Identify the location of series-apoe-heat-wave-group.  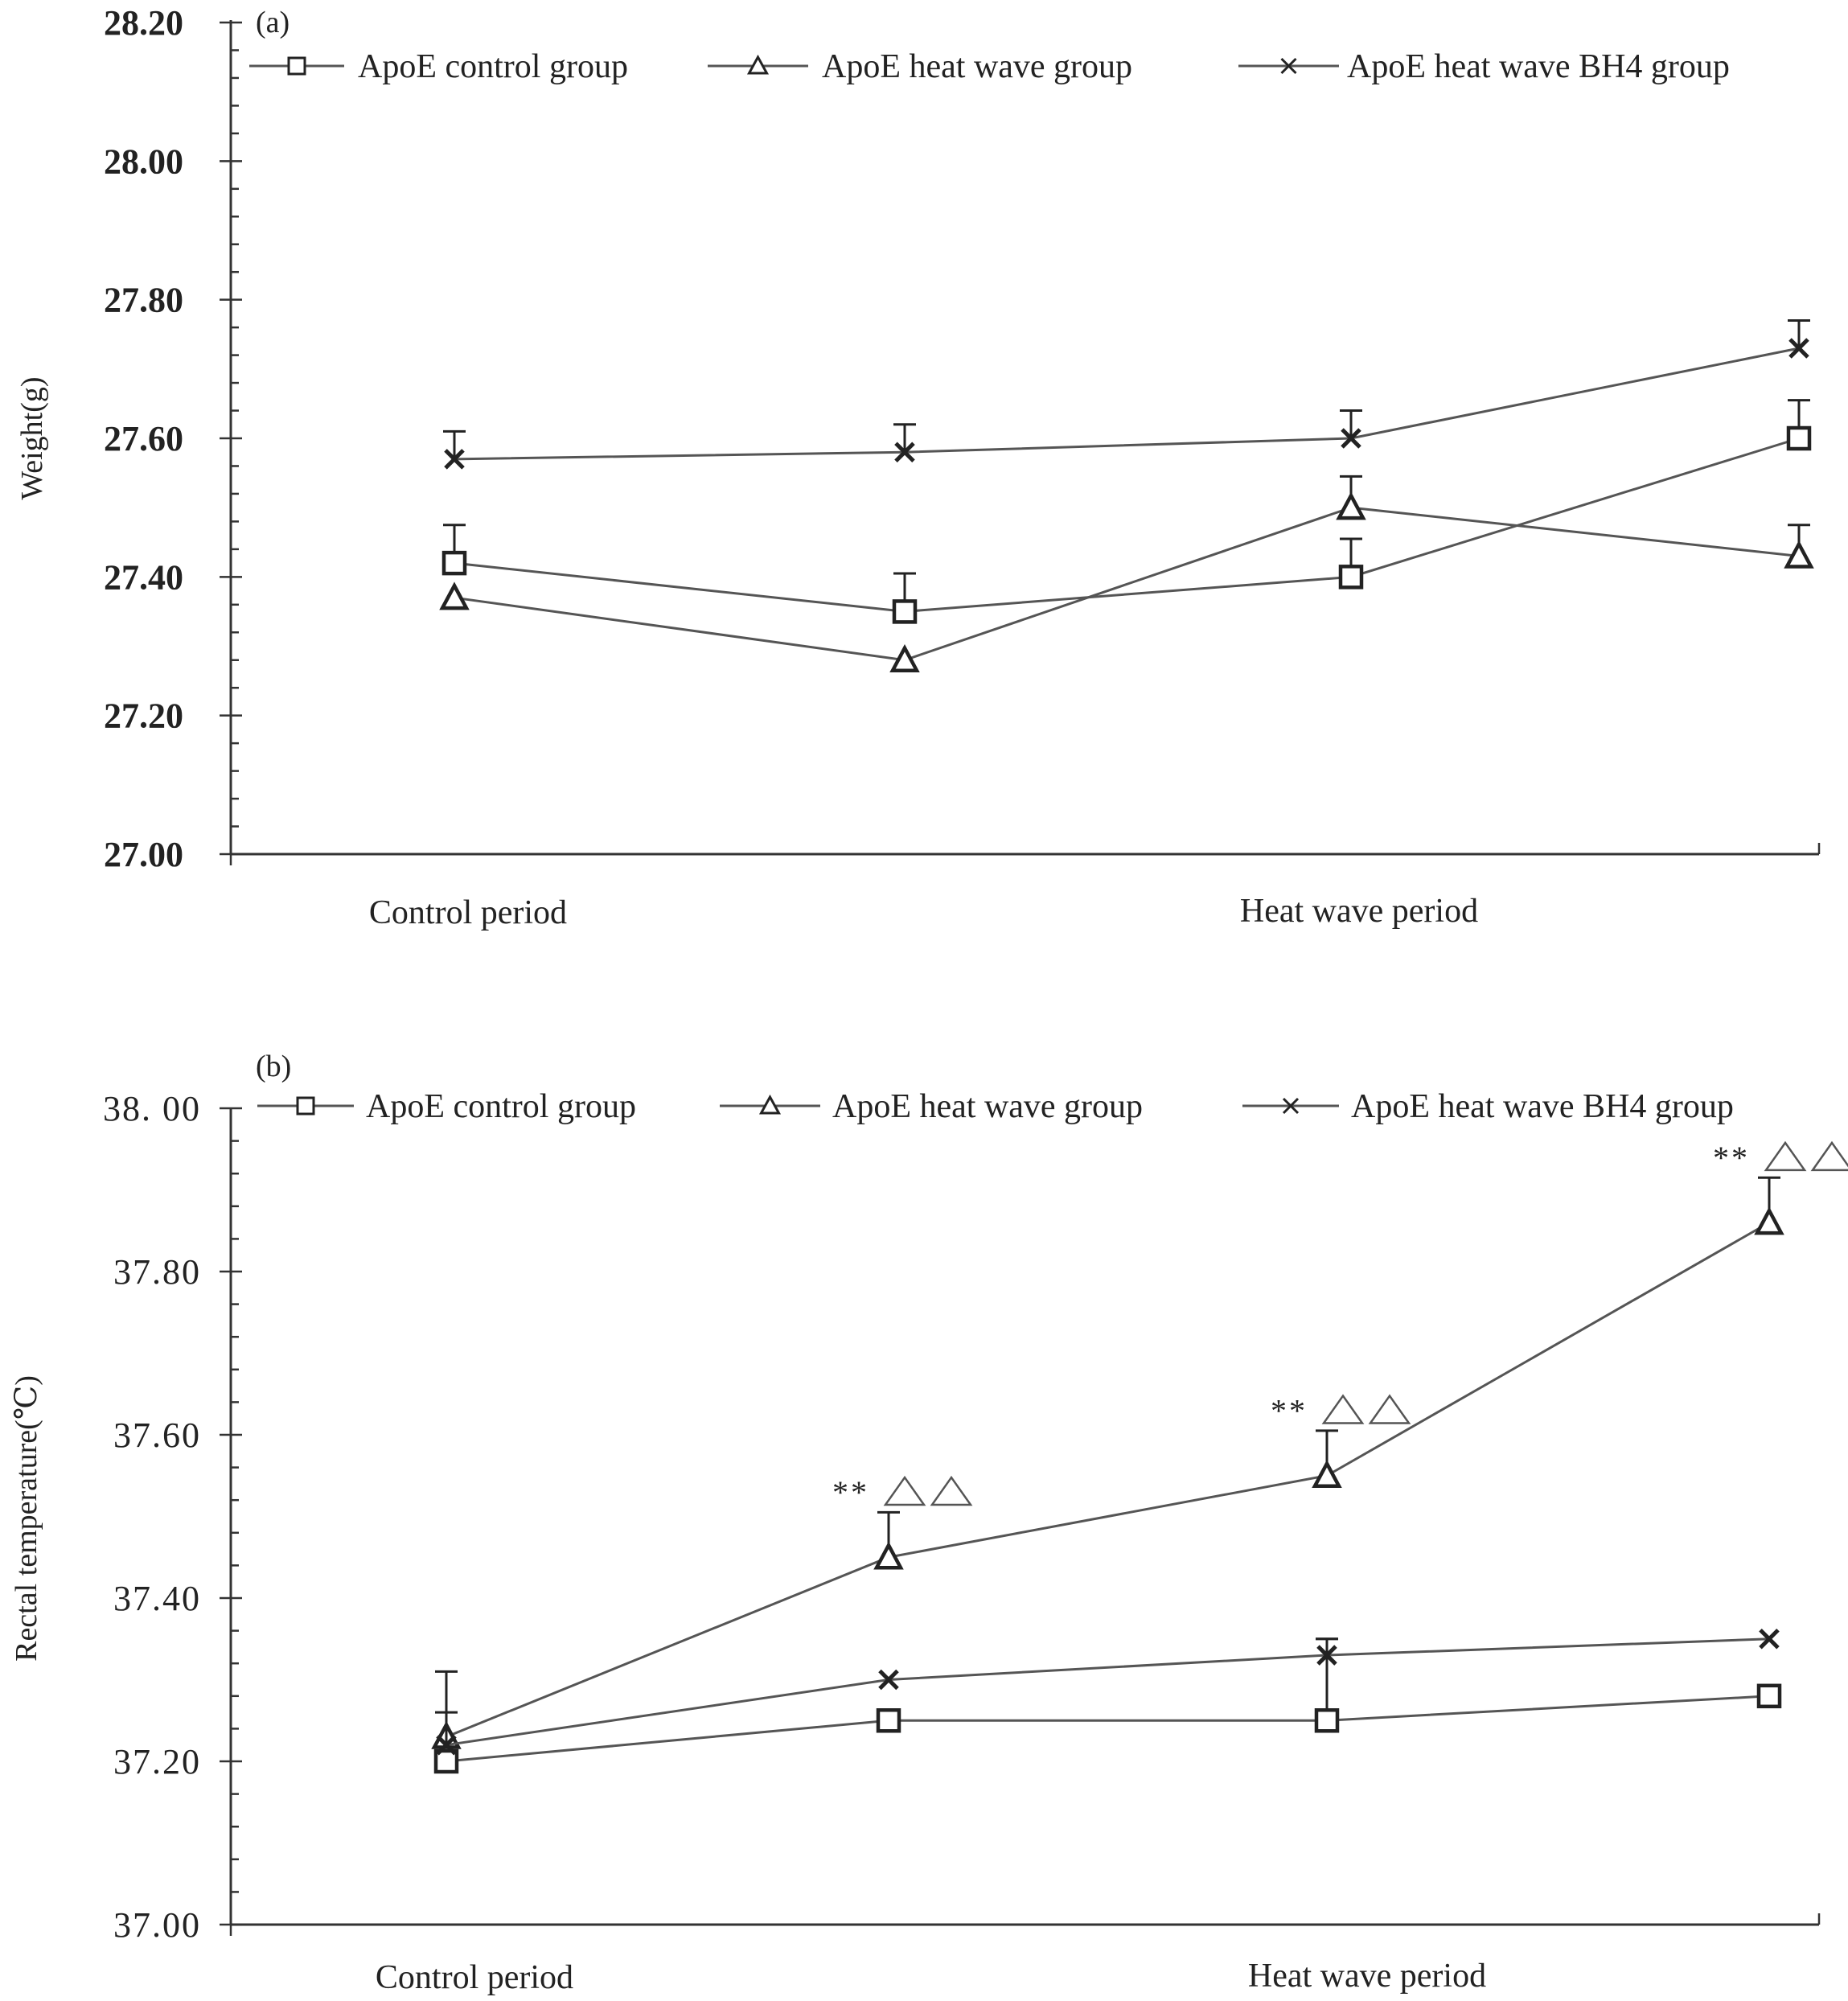
(1126, 574).